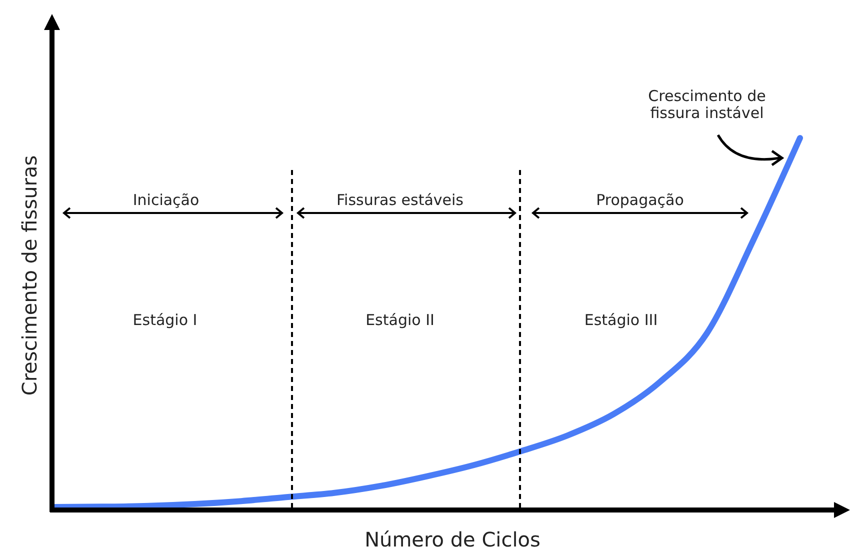 The height and width of the screenshot is (556, 852). Describe the element at coordinates (640, 200) in the screenshot. I see `annotation: Propagação` at that location.